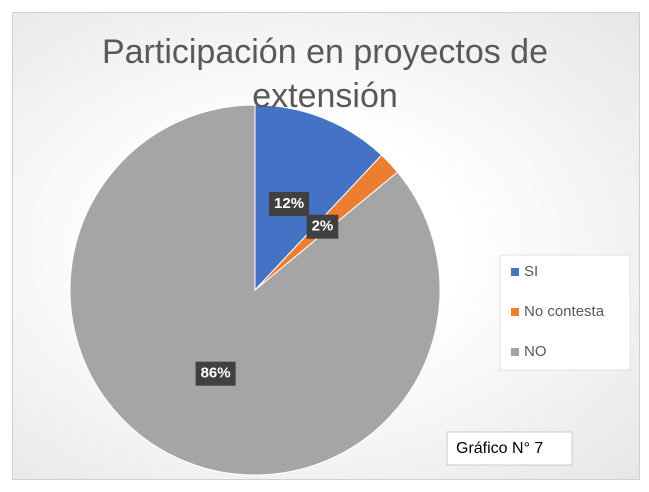 This screenshot has width=649, height=492. I want to click on data-label: 86%, so click(216, 373).